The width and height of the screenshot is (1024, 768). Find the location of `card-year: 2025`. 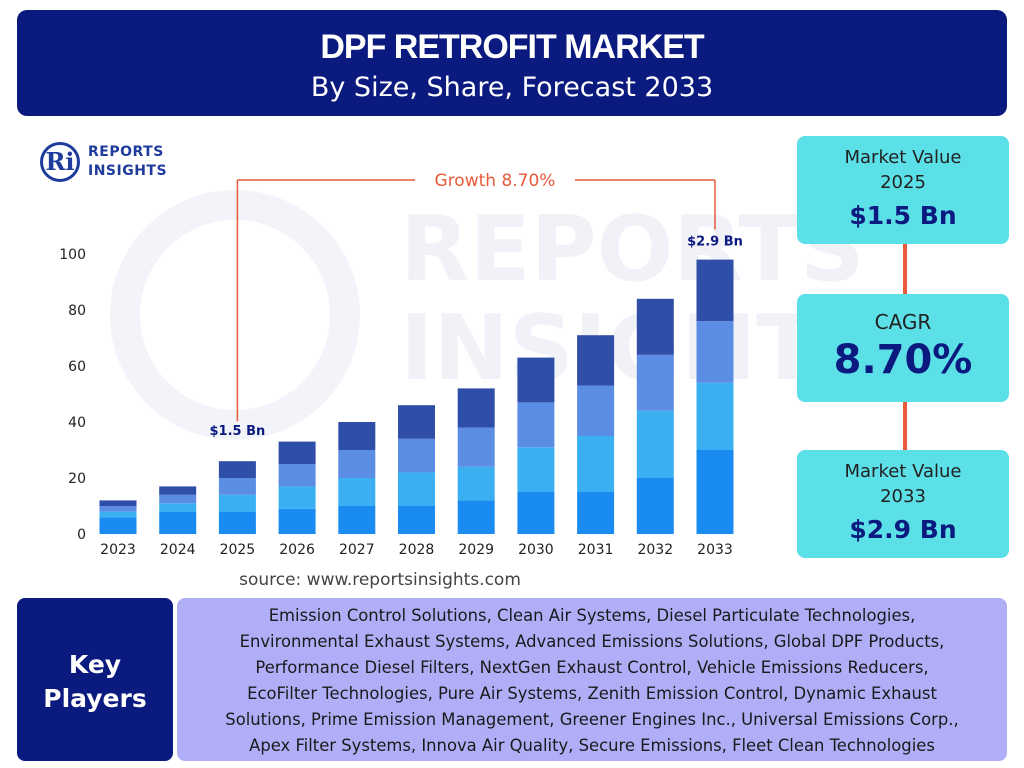

card-year: 2025 is located at coordinates (903, 182).